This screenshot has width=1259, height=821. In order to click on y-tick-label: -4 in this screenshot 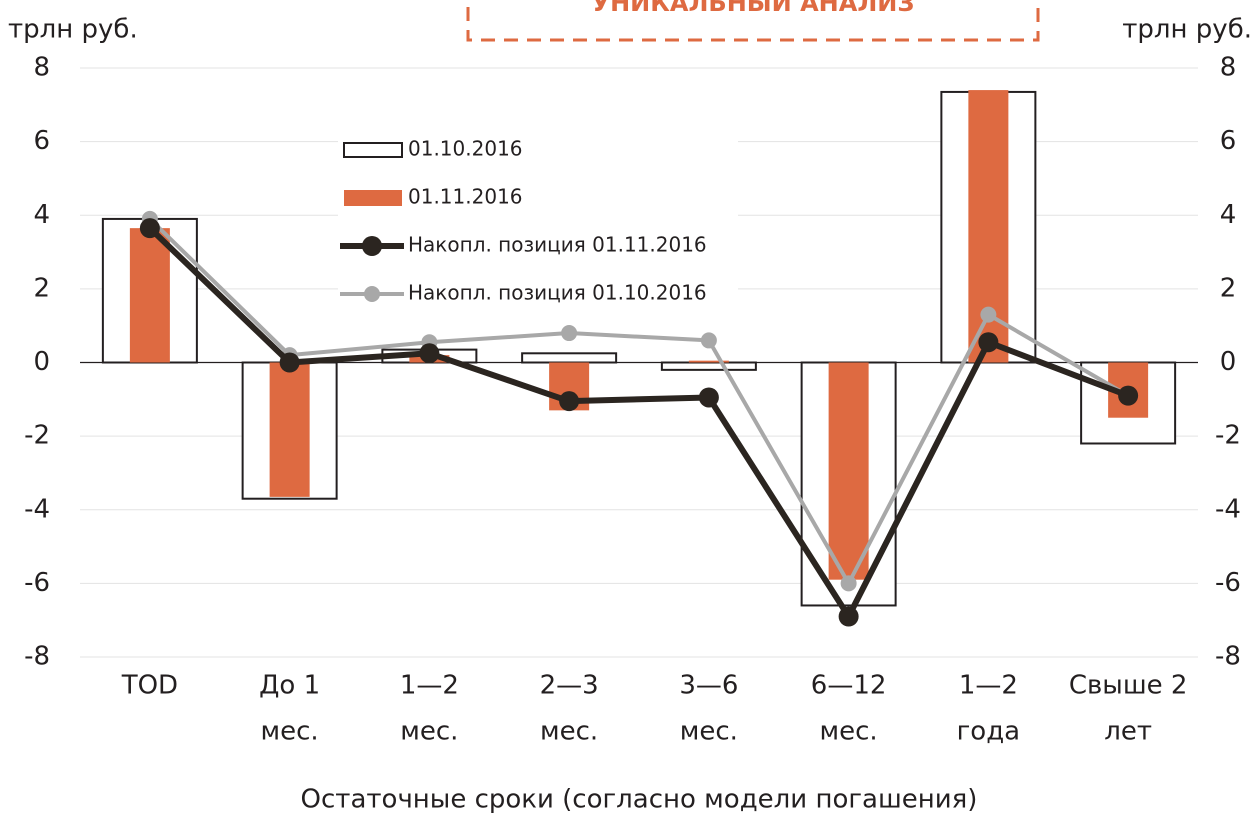, I will do `click(37, 509)`.